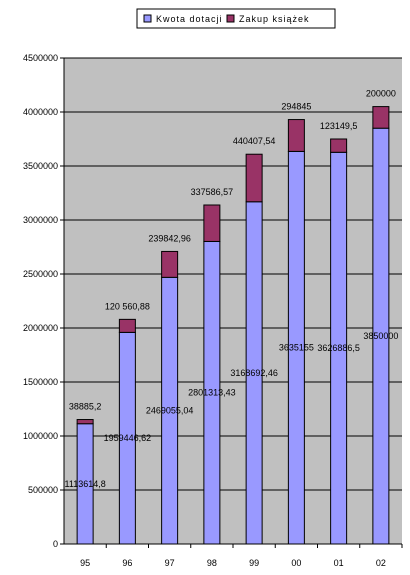 This screenshot has height=575, width=410. Describe the element at coordinates (40, 112) in the screenshot. I see `y-tick-label: 4000000` at that location.